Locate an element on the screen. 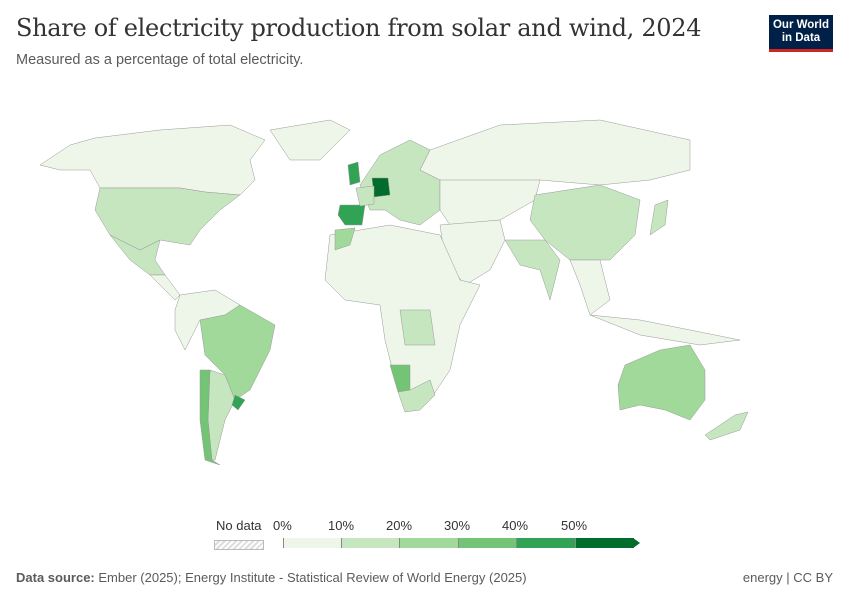  legend-tick: 30% is located at coordinates (457, 525).